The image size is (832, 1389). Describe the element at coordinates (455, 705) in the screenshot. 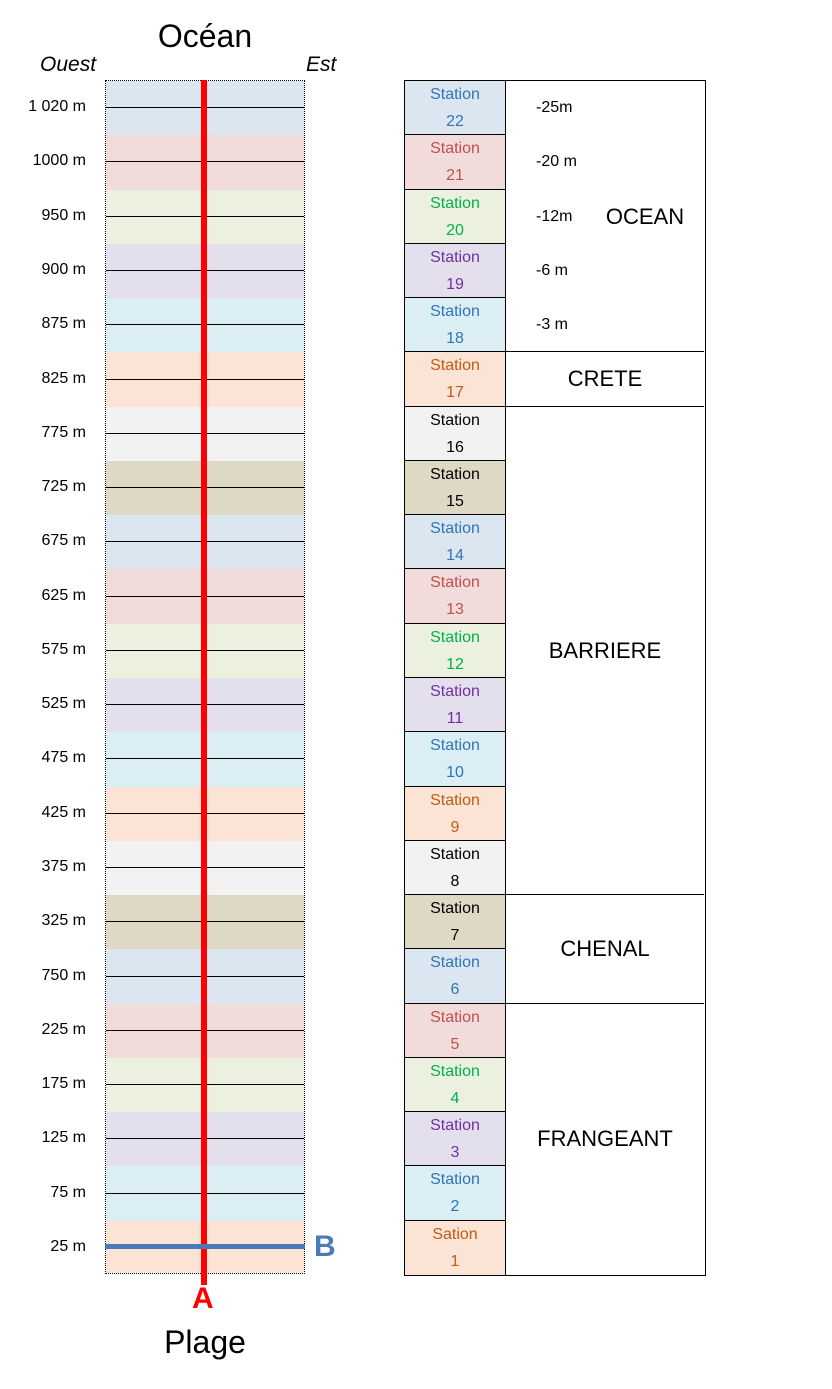

I see `station-cell: Station 11` at that location.